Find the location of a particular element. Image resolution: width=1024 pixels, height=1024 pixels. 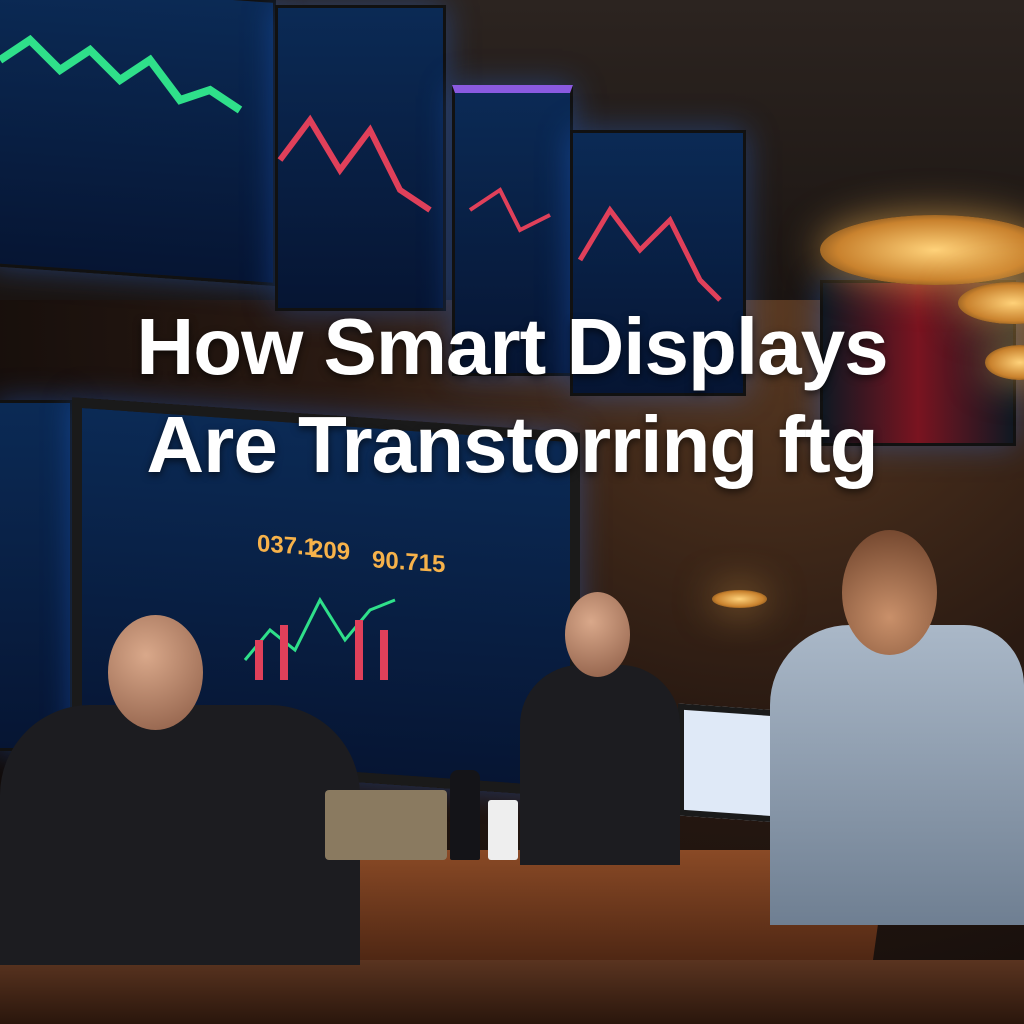

person-right-body is located at coordinates (897, 775).